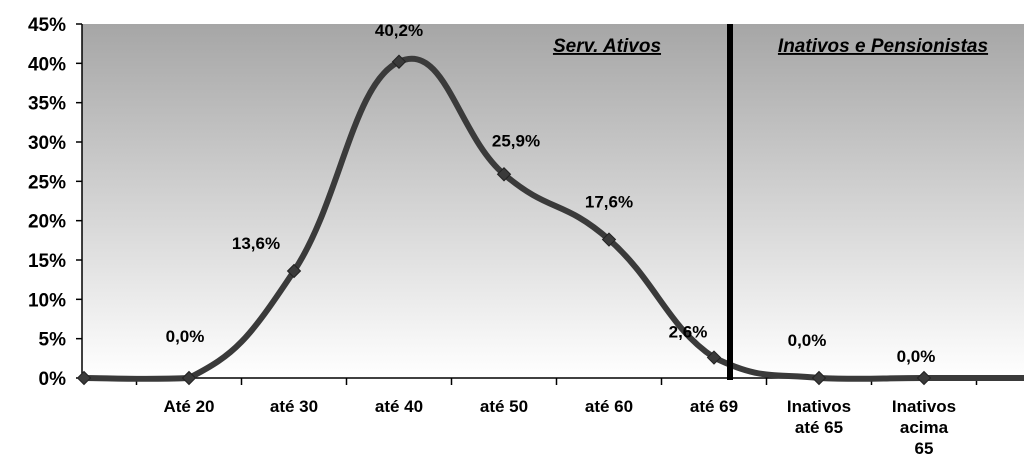 The image size is (1024, 463). Describe the element at coordinates (188, 406) in the screenshot. I see `x-category-label: Até 20` at that location.